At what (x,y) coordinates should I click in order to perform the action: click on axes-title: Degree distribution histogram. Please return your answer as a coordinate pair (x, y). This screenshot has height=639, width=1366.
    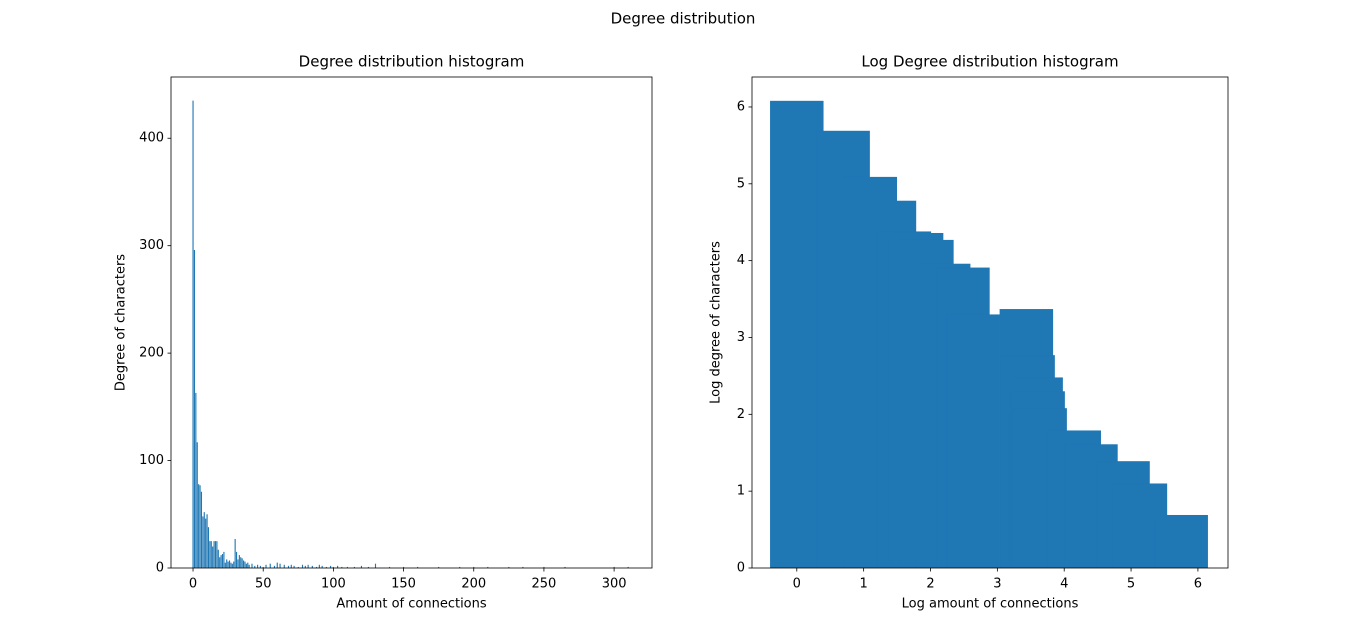
    Looking at the image, I should click on (412, 62).